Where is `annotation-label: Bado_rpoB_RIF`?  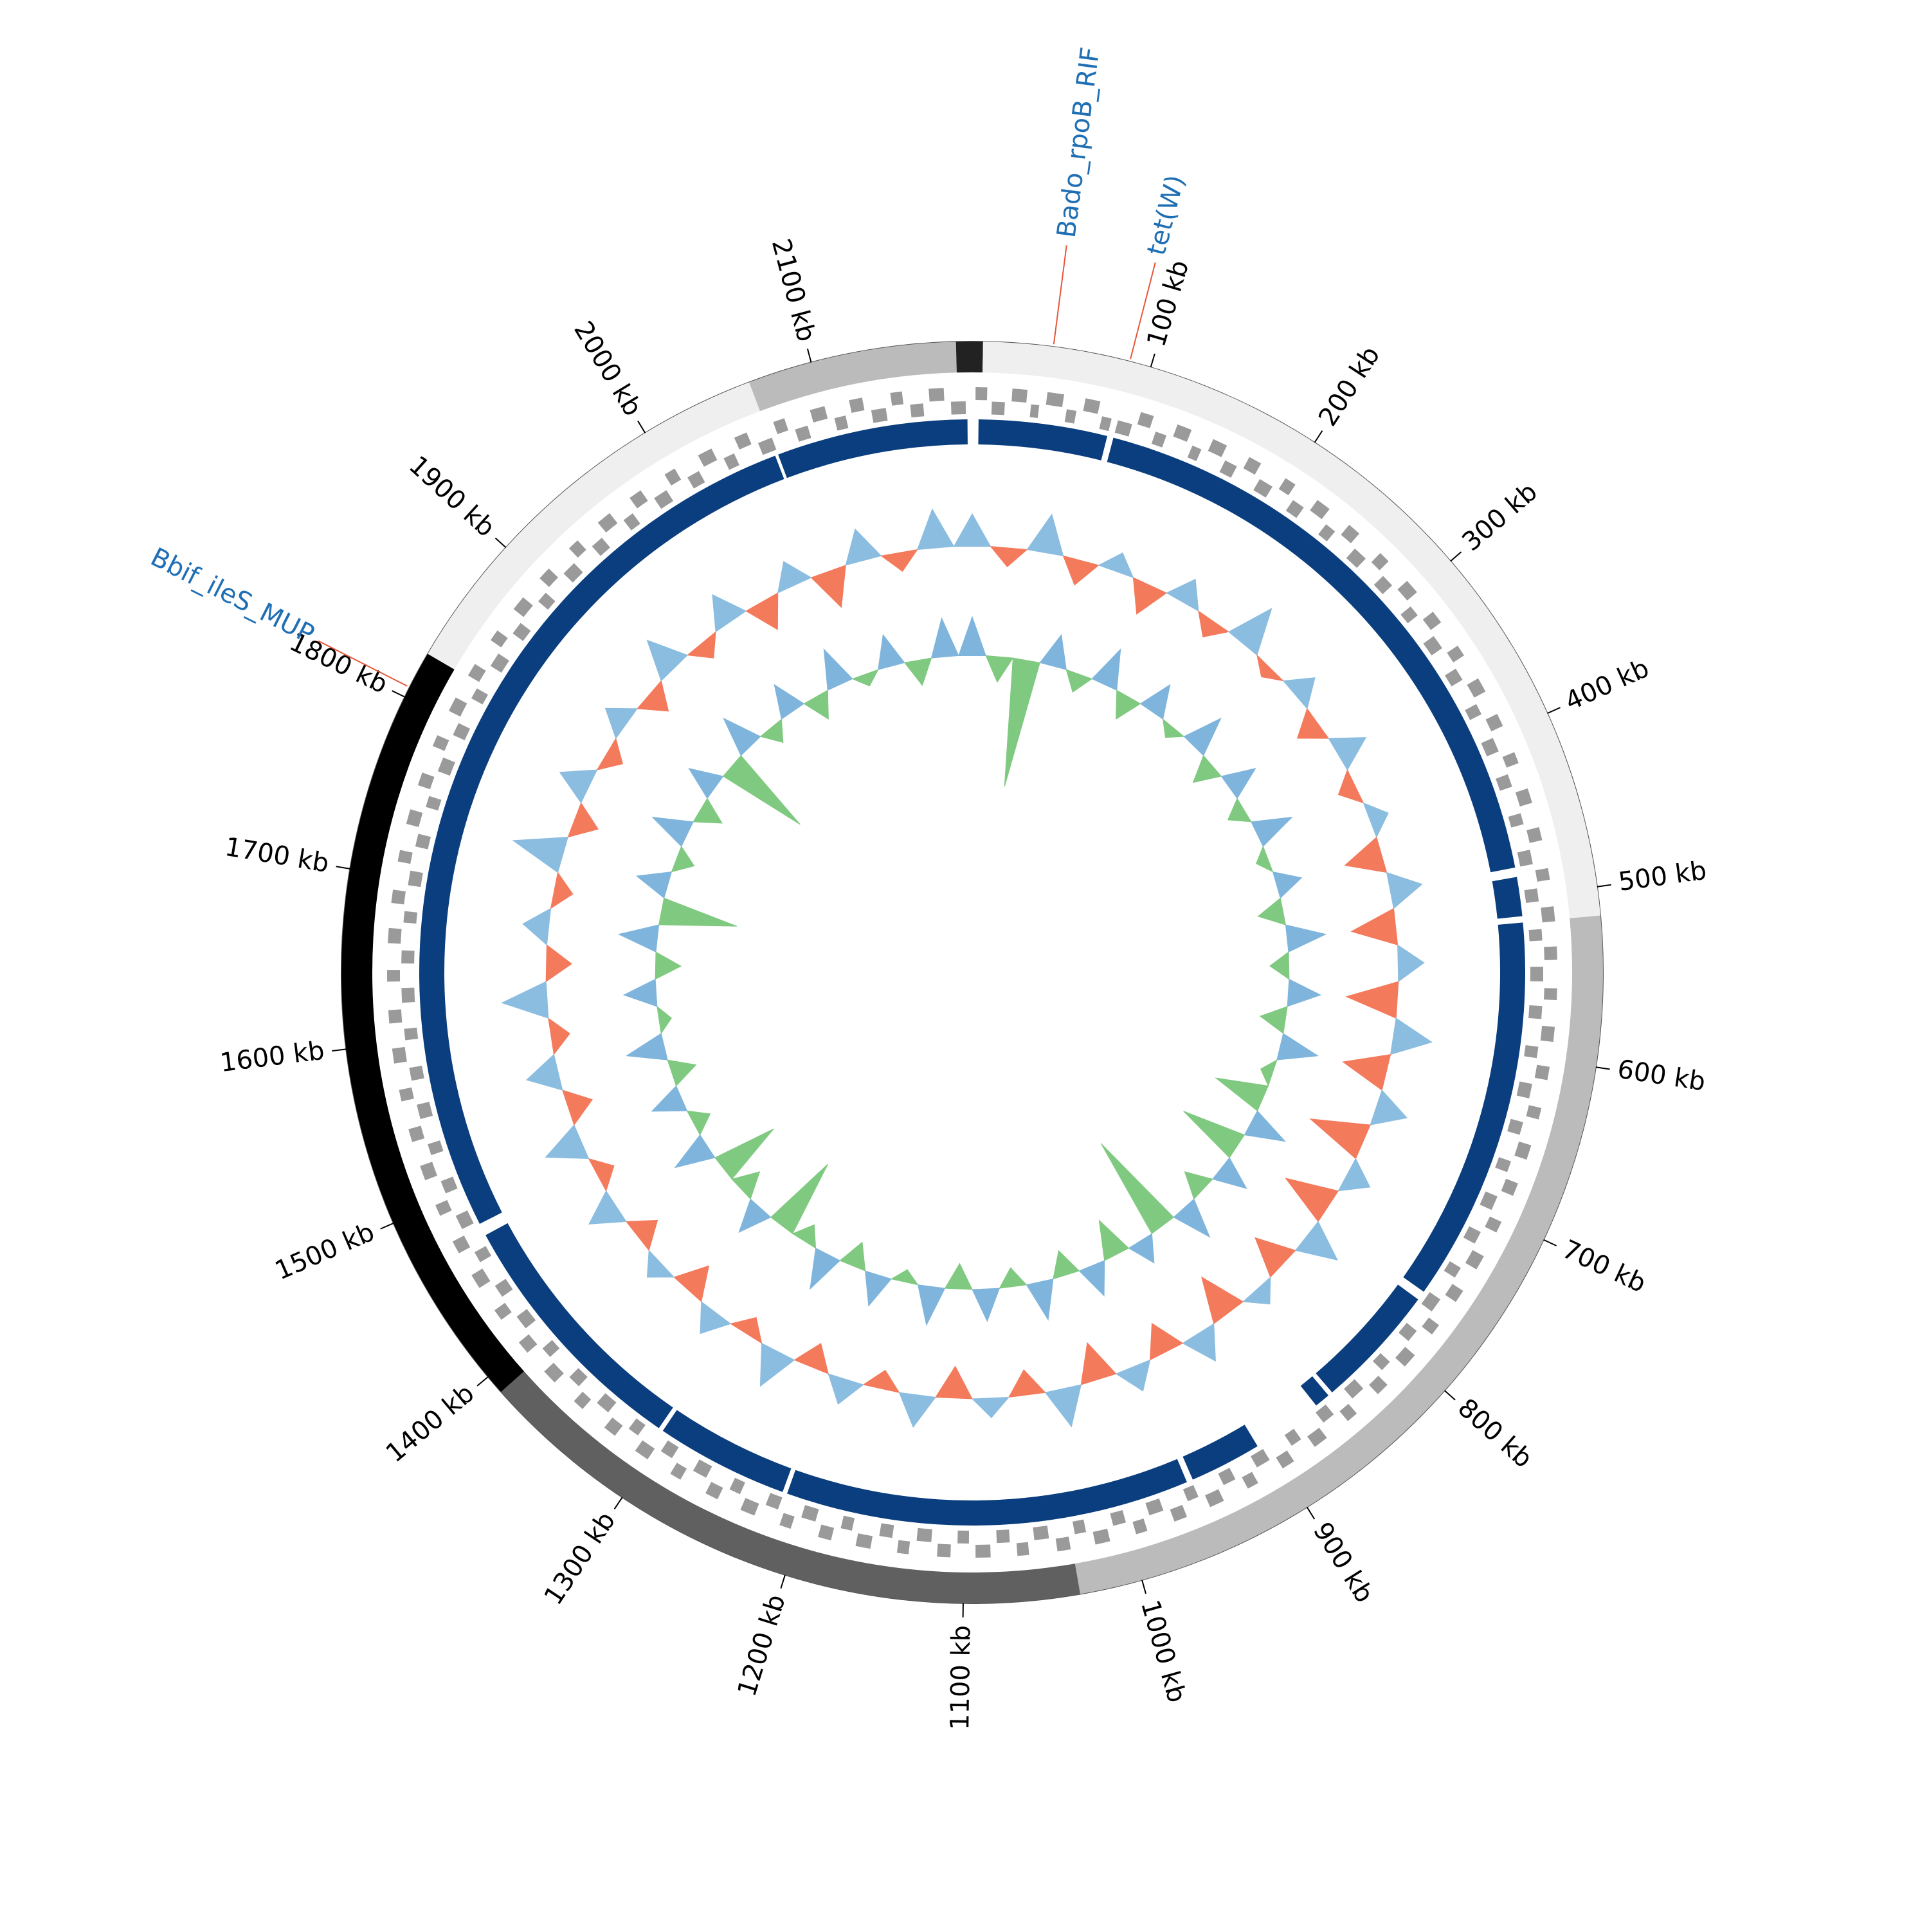
annotation-label: Bado_rpoB_RIF is located at coordinates (1079, 143).